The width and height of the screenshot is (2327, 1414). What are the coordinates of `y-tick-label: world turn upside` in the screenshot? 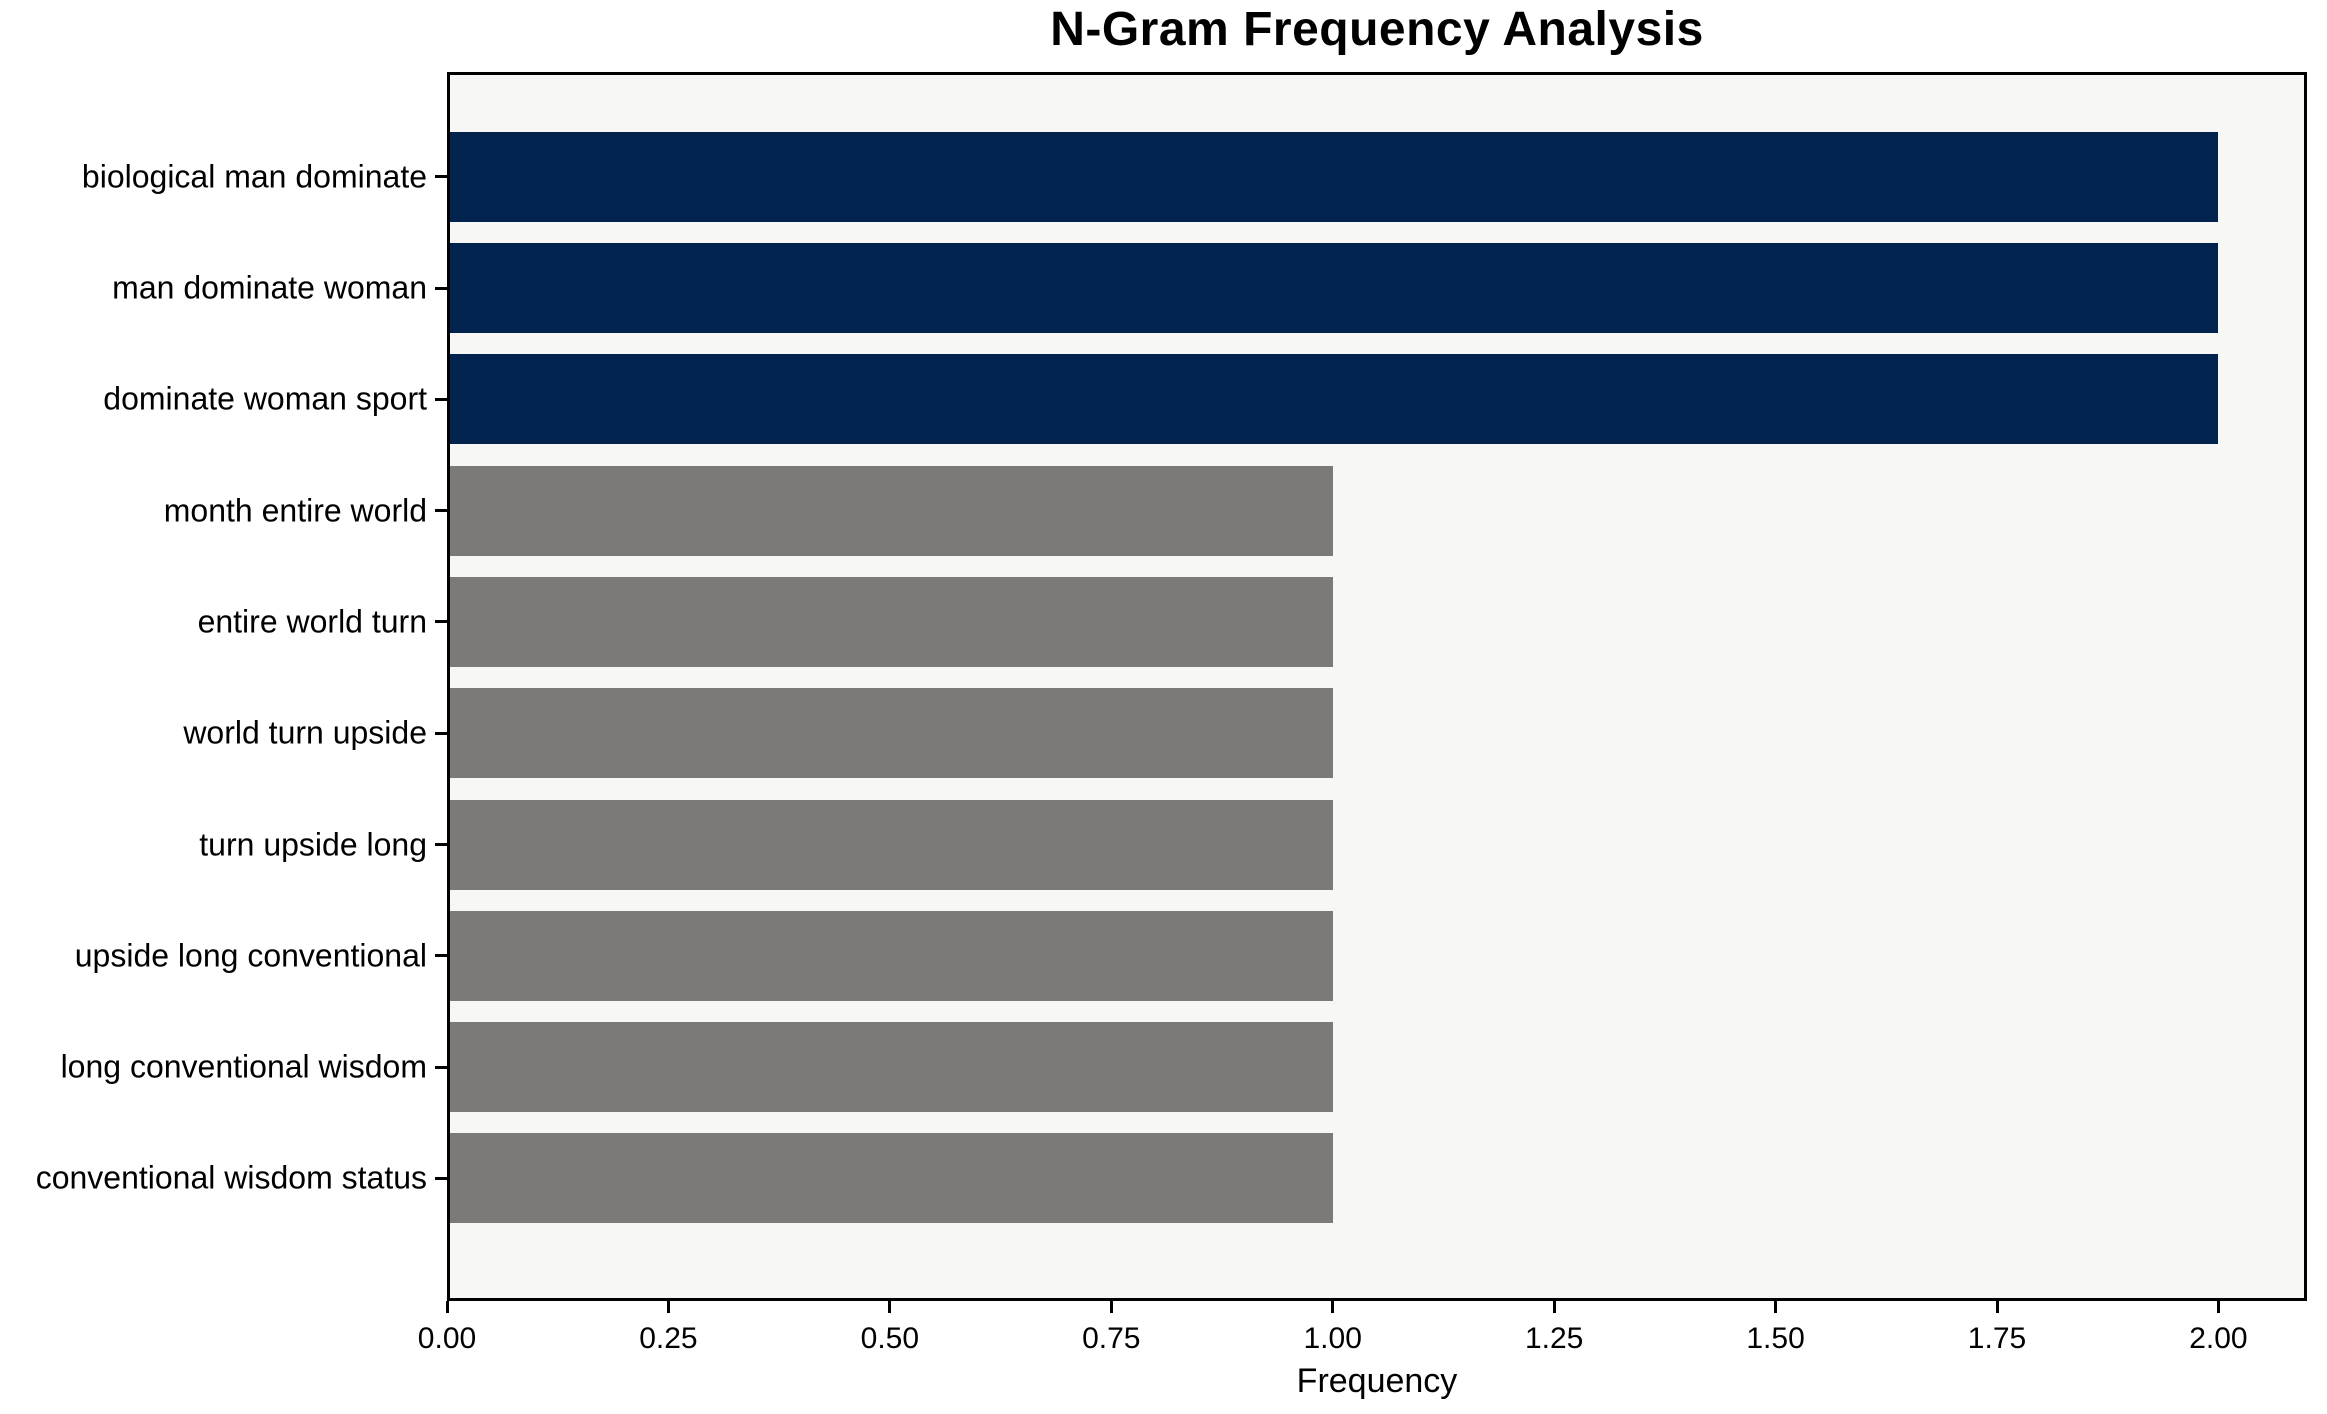 It's located at (305, 732).